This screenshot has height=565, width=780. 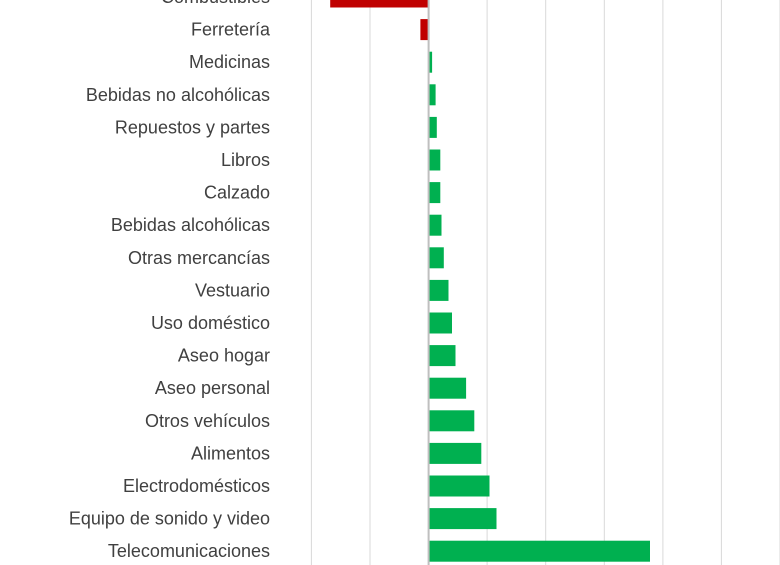 I want to click on category-label: Ferretería, so click(x=231, y=30).